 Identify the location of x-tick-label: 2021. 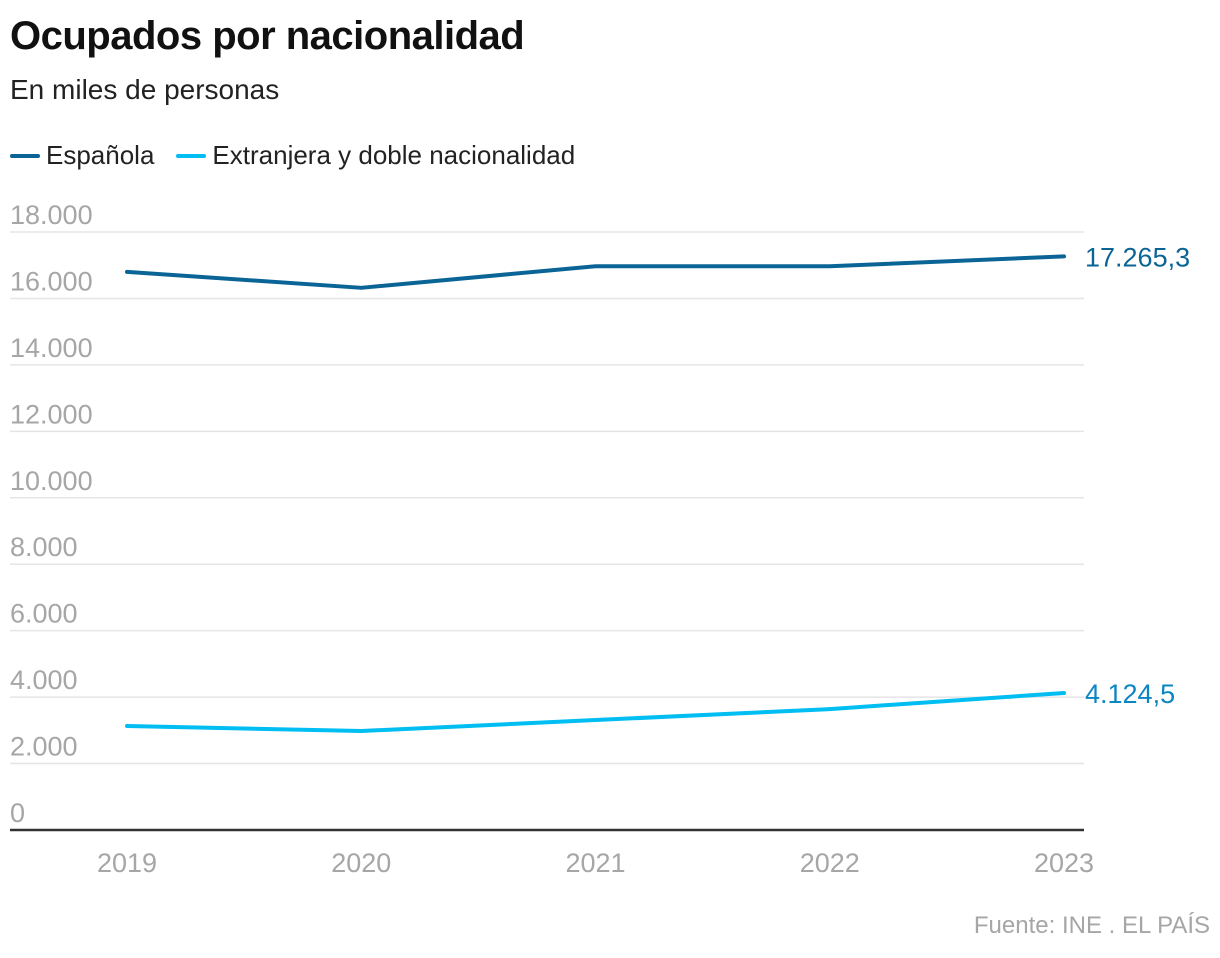
(595, 863).